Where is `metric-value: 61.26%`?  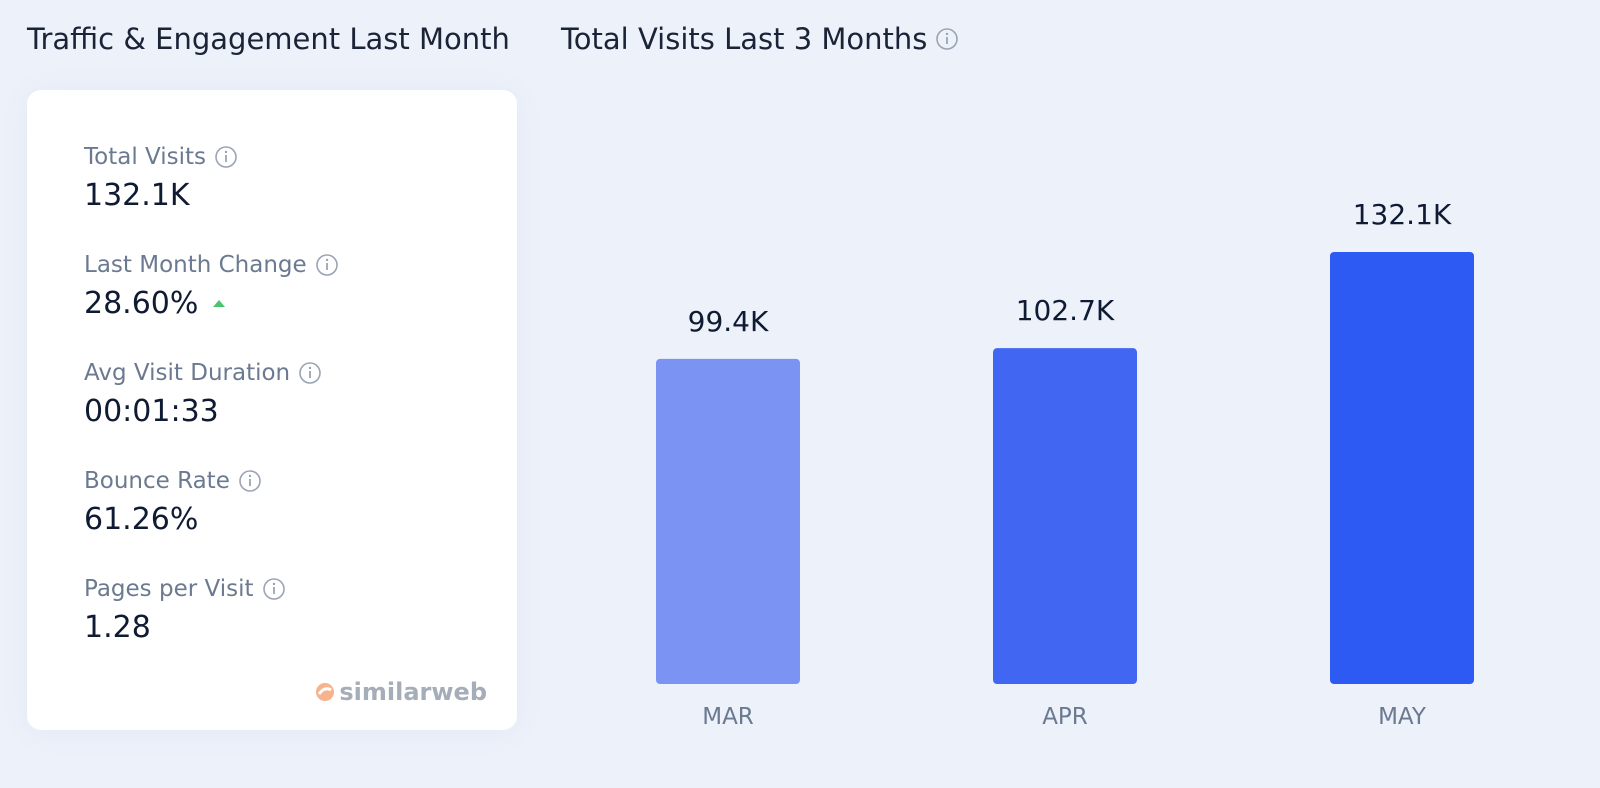 metric-value: 61.26% is located at coordinates (173, 519).